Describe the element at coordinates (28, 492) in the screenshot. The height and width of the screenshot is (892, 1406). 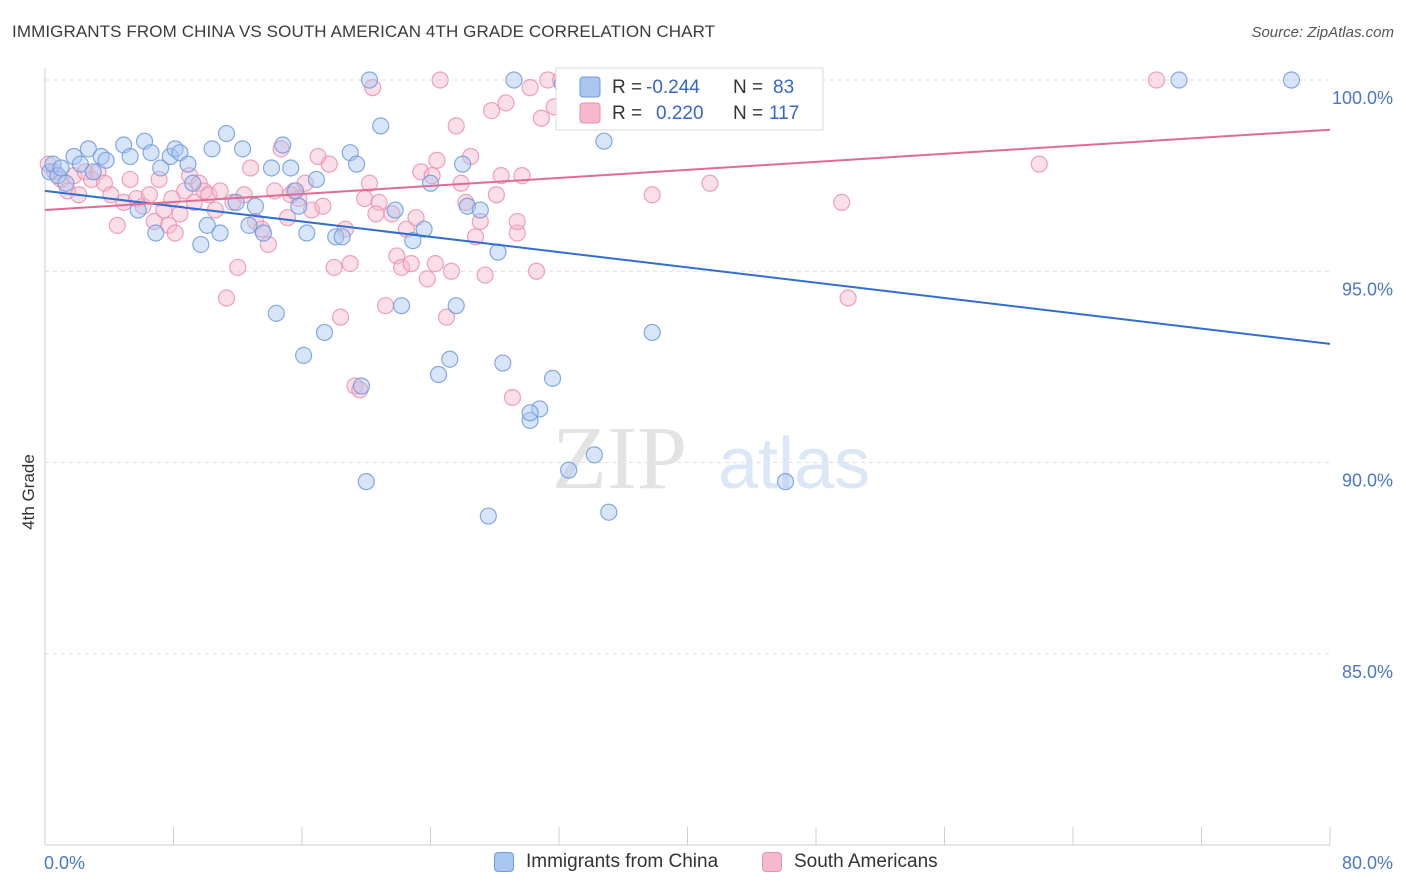
I see `y-axis-label: 4th Grade` at that location.